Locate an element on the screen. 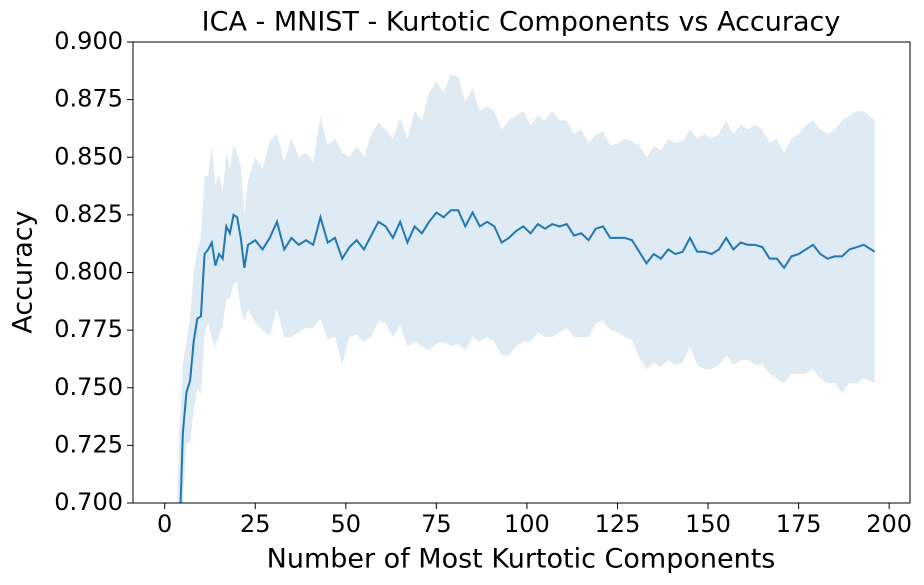 This screenshot has height=585, width=924. x-tick-label: 75 is located at coordinates (436, 524).